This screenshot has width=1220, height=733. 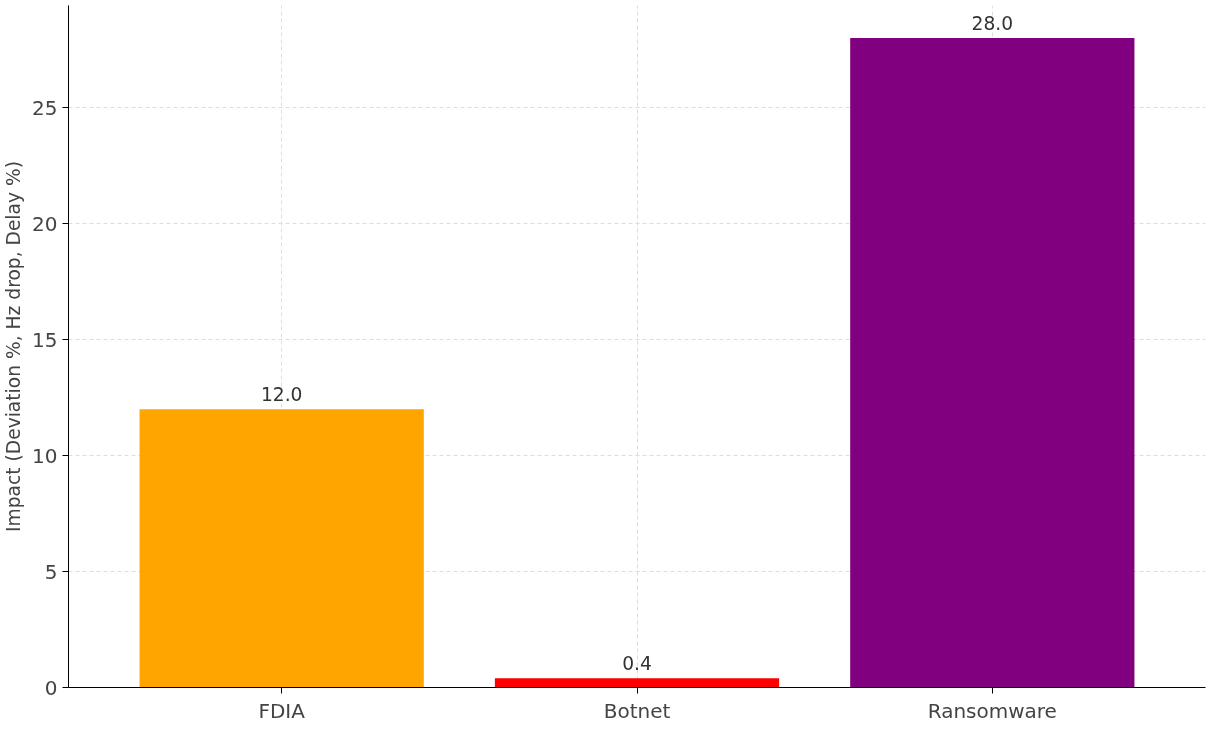 I want to click on data-label: 28.0, so click(x=992, y=23).